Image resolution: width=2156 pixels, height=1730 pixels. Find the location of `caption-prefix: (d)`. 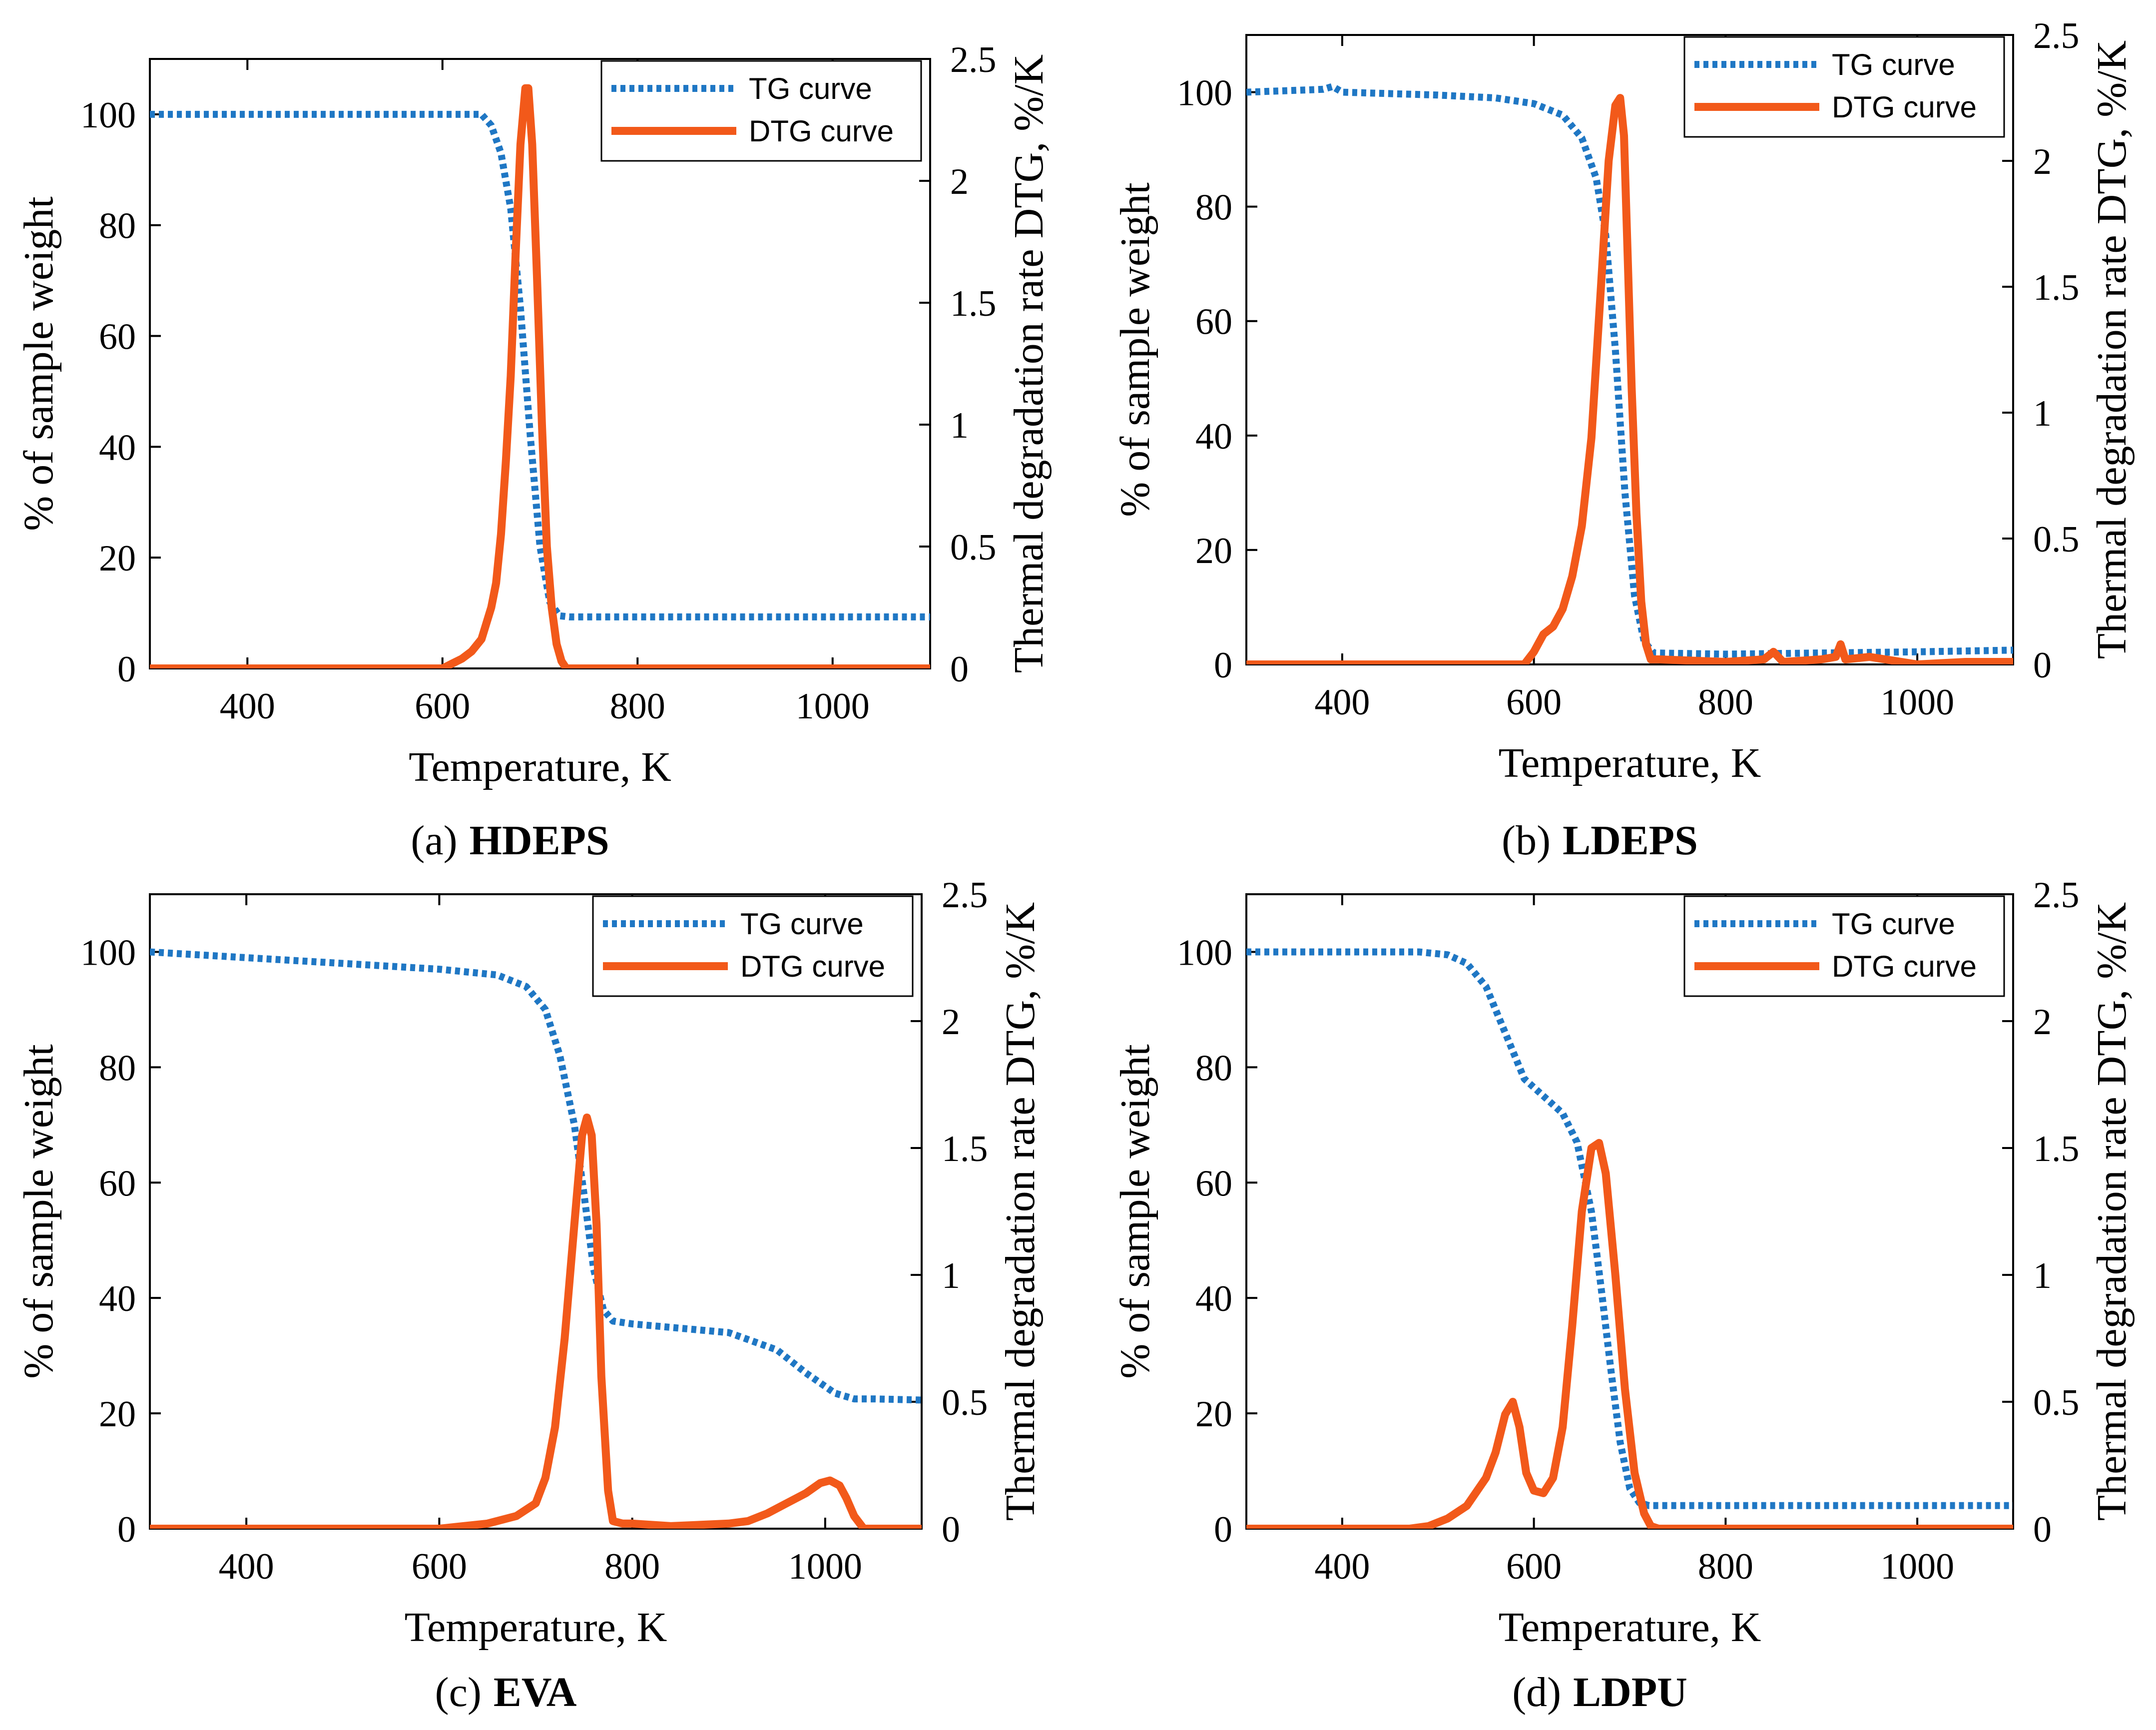

caption-prefix: (d) is located at coordinates (1537, 1692).